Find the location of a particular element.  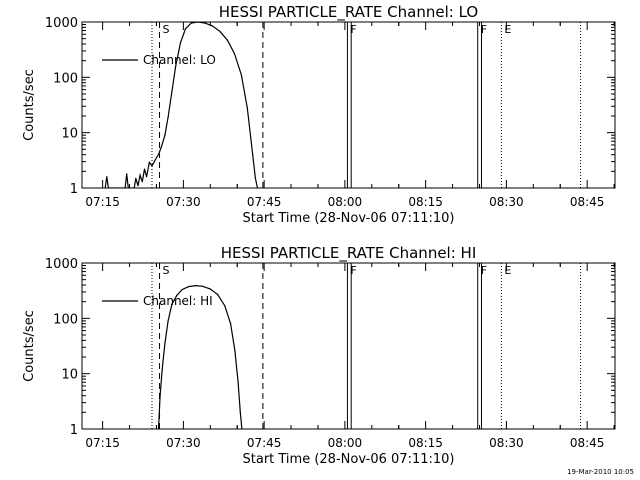

chart-title: HESSI PARTICLE_RATE Channel: HI is located at coordinates (349, 253).